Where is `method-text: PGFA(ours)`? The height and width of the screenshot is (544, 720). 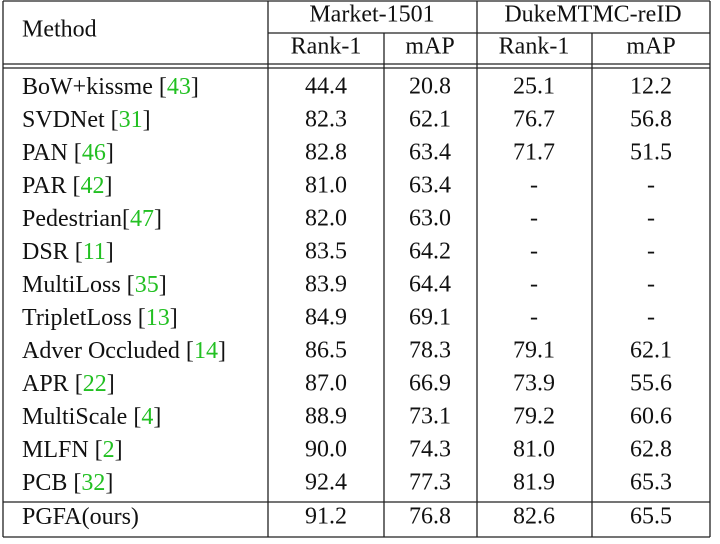
method-text: PGFA(ours) is located at coordinates (80, 517).